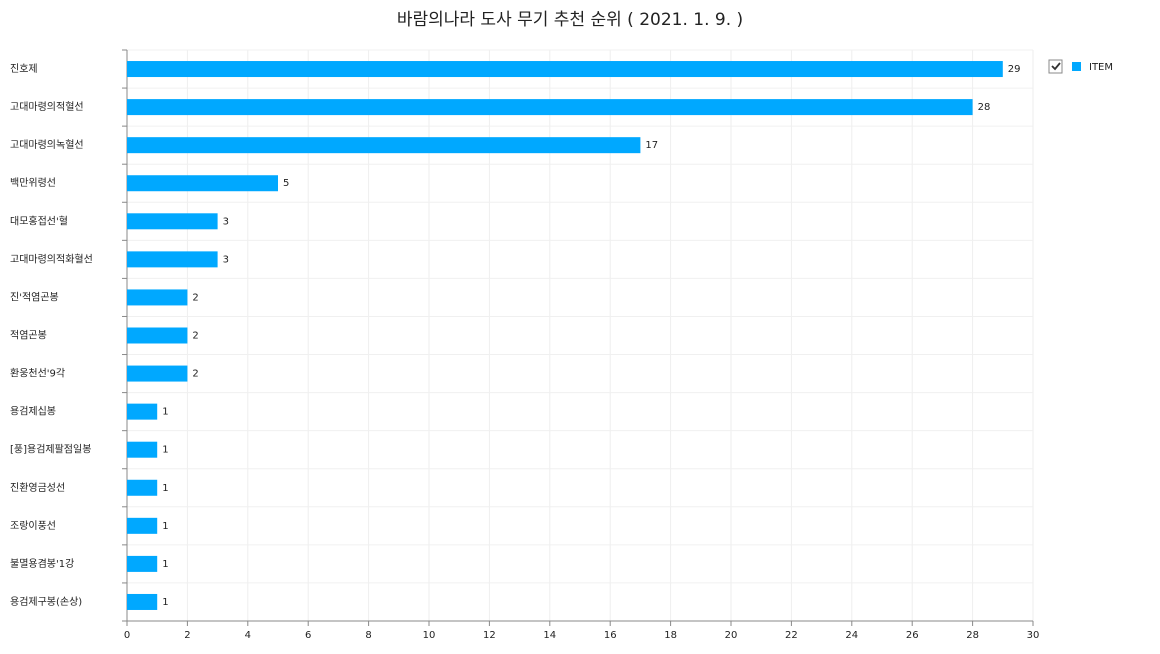  What do you see at coordinates (50, 450) in the screenshot?
I see `y-tick-label: [풍]용검제팔점일봉` at bounding box center [50, 450].